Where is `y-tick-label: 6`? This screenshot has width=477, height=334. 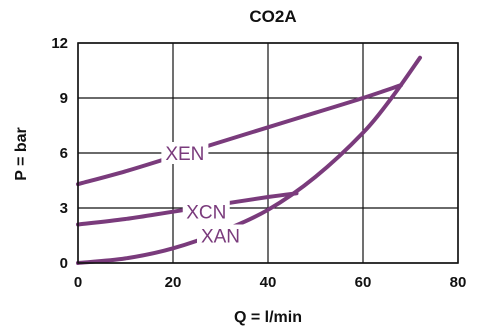 y-tick-label: 6 is located at coordinates (64, 153).